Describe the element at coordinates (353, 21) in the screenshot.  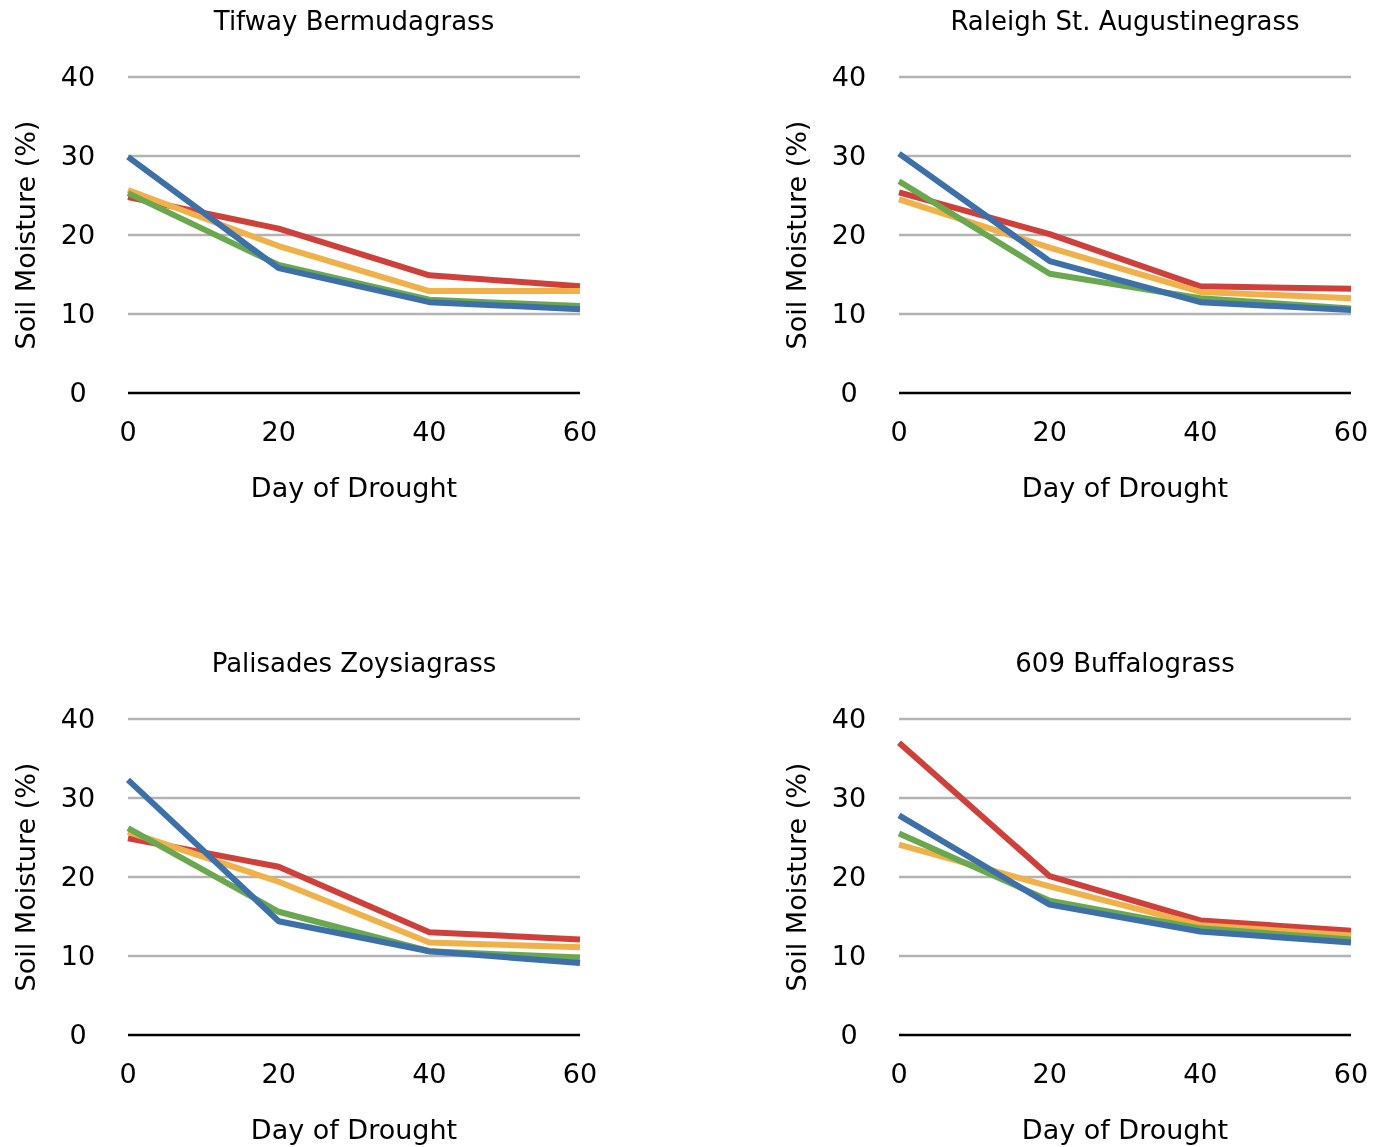
I see `chart-title: Tifway Bermudagrass` at that location.